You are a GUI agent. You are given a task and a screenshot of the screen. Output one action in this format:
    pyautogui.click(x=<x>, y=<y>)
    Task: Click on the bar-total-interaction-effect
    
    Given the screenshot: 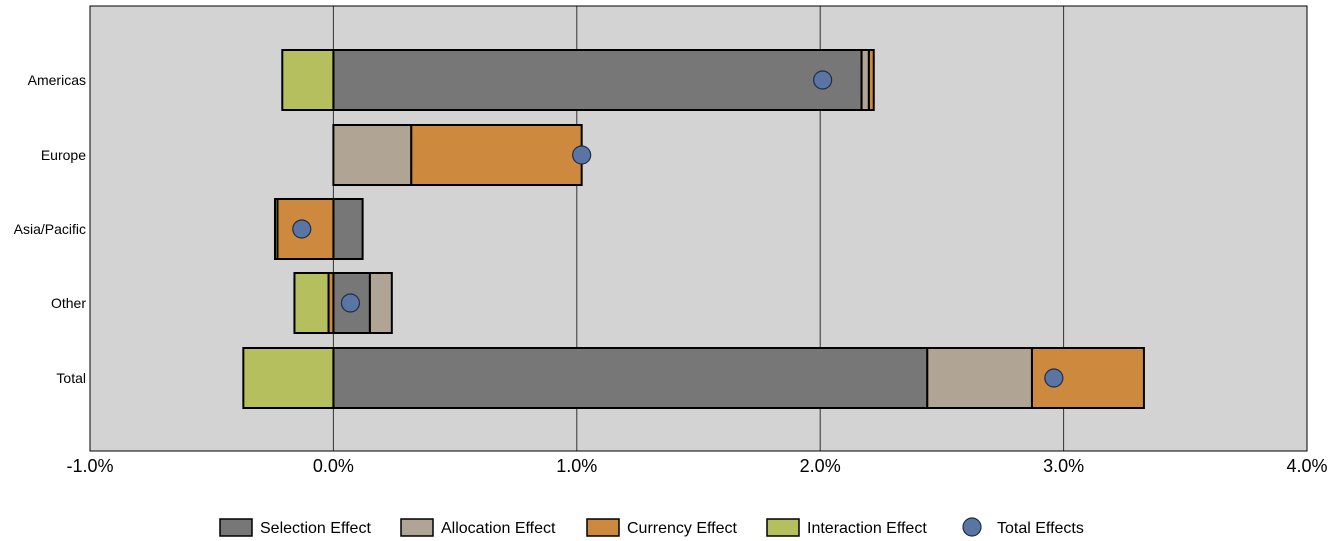 What is the action you would take?
    pyautogui.click(x=288, y=378)
    